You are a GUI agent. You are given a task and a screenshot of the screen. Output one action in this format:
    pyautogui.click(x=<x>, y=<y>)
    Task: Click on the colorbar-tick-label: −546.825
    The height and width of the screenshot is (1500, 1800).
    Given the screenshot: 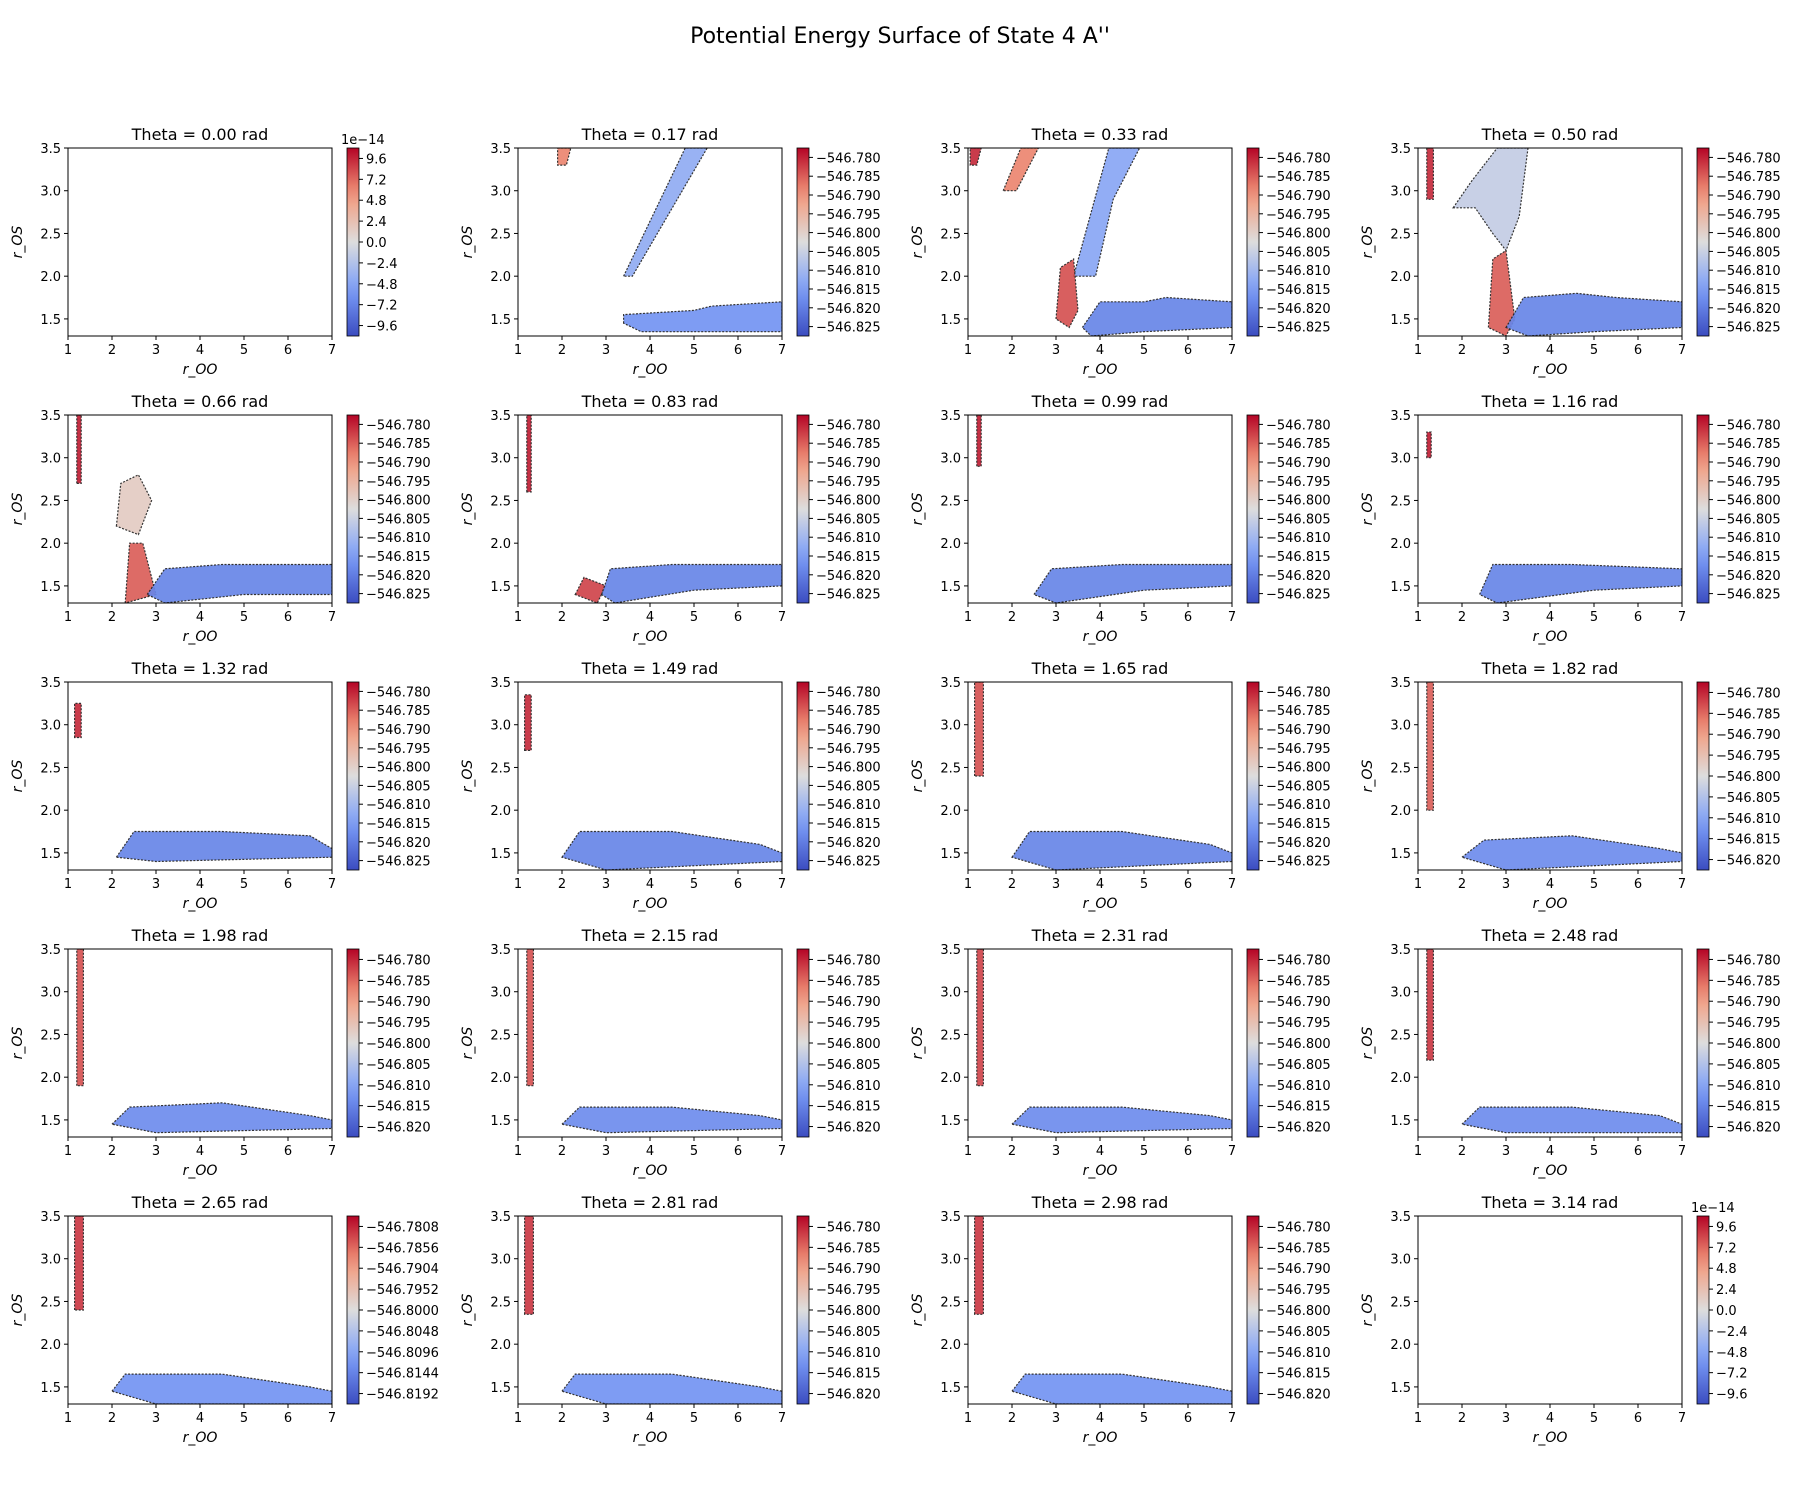 What is the action you would take?
    pyautogui.click(x=1298, y=328)
    